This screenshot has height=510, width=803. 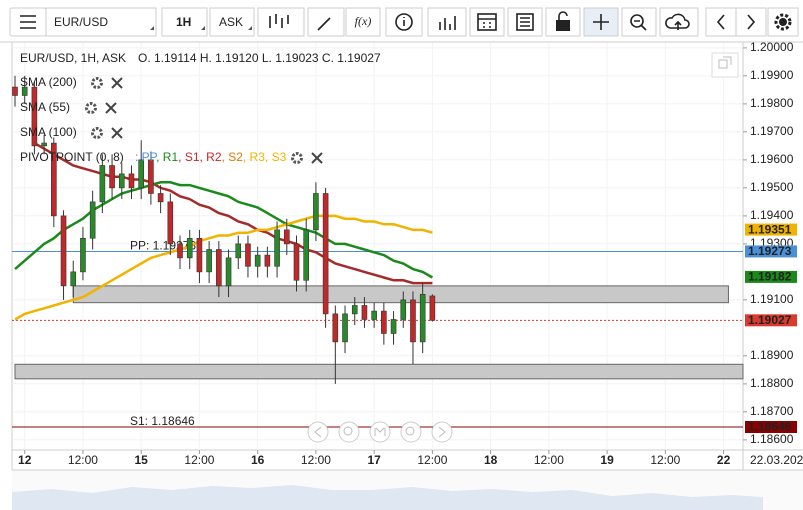 What do you see at coordinates (326, 22) in the screenshot?
I see `draw-button` at bounding box center [326, 22].